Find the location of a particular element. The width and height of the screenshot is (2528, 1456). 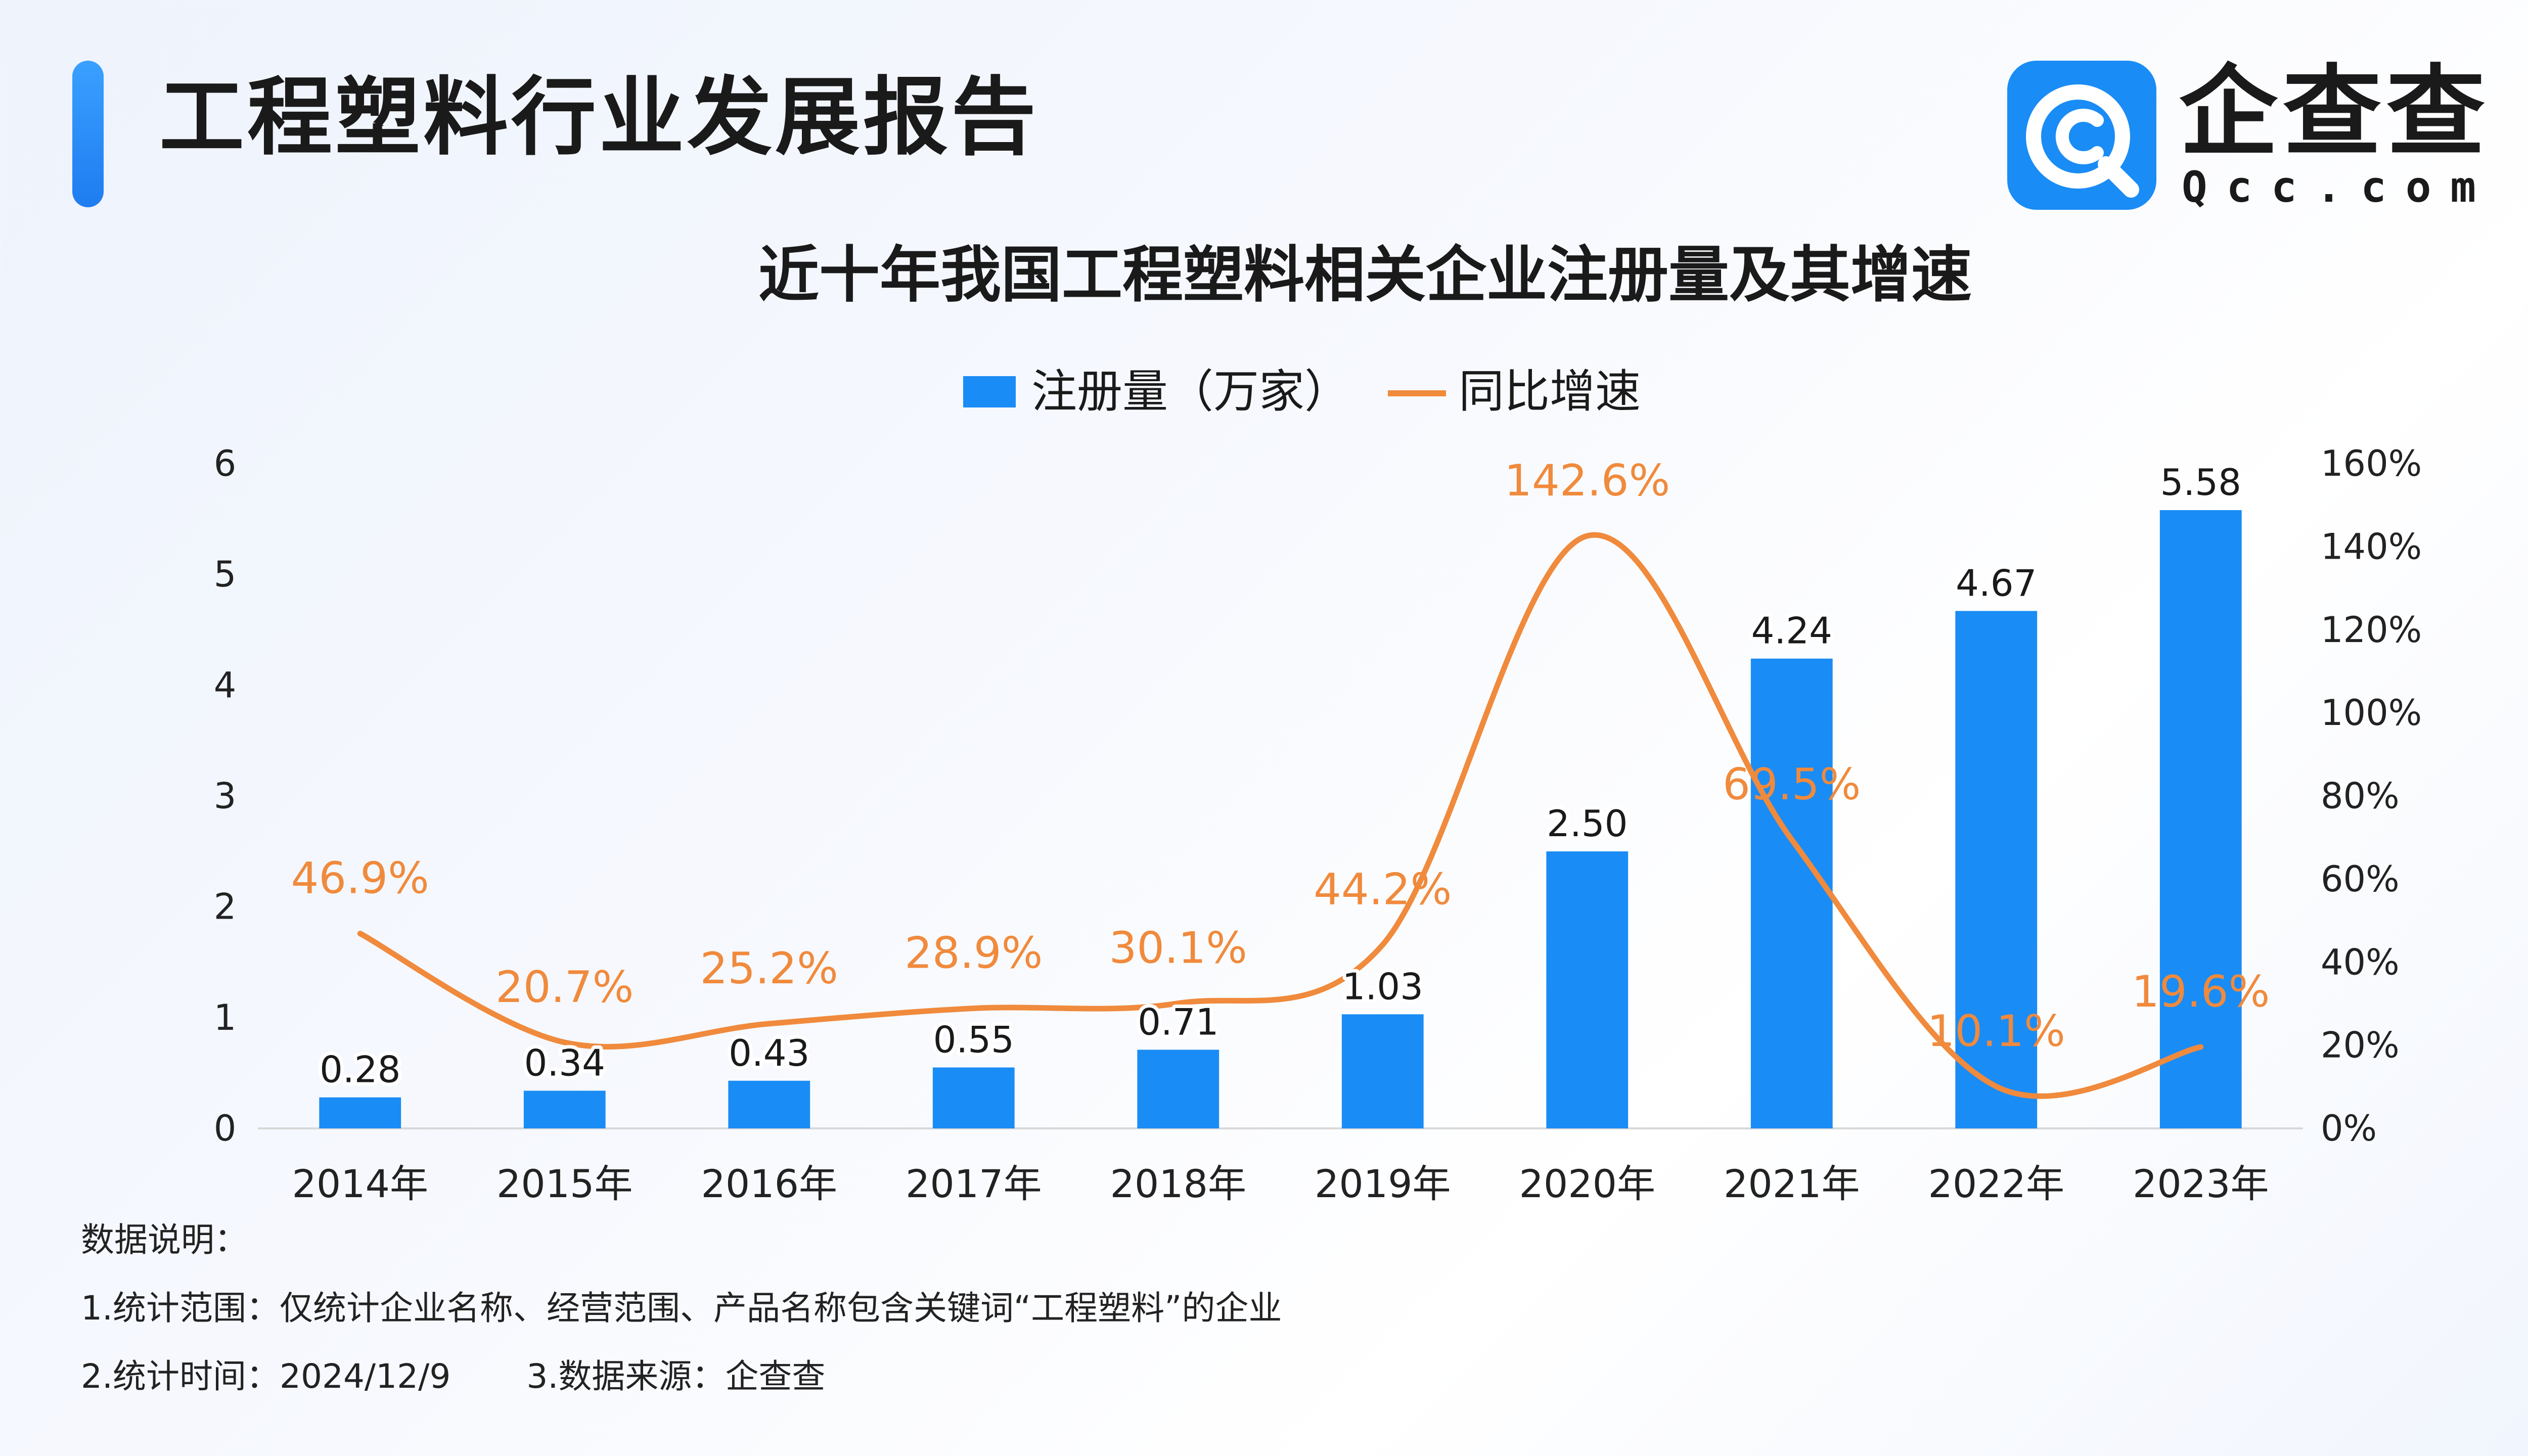

y-right-tick-label: 160% is located at coordinates (2372, 463).